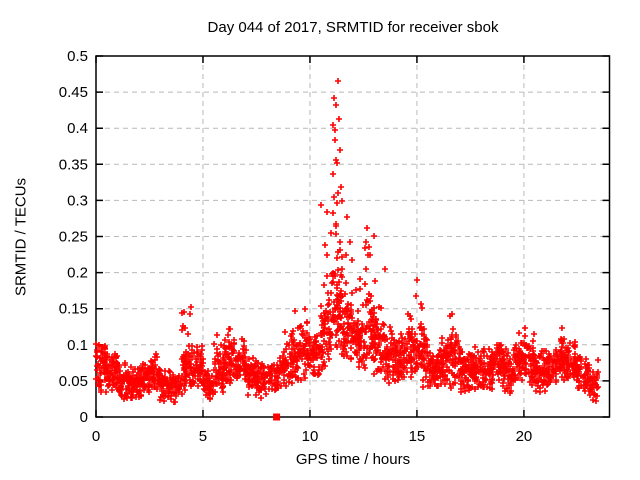 The width and height of the screenshot is (640, 480). I want to click on x-tick-labels: 0 5 10 15 20, so click(312, 436).